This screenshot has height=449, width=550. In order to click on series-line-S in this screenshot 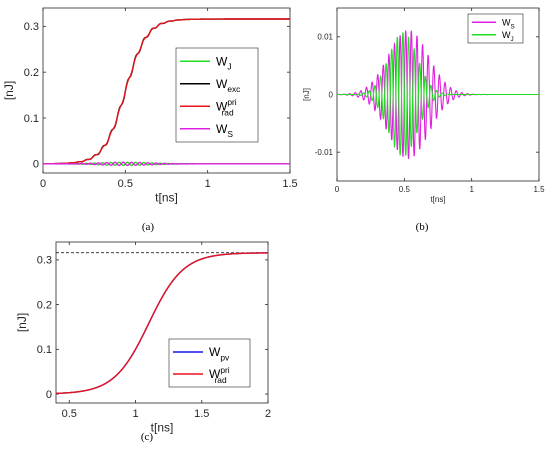, I will do `click(166, 164)`.